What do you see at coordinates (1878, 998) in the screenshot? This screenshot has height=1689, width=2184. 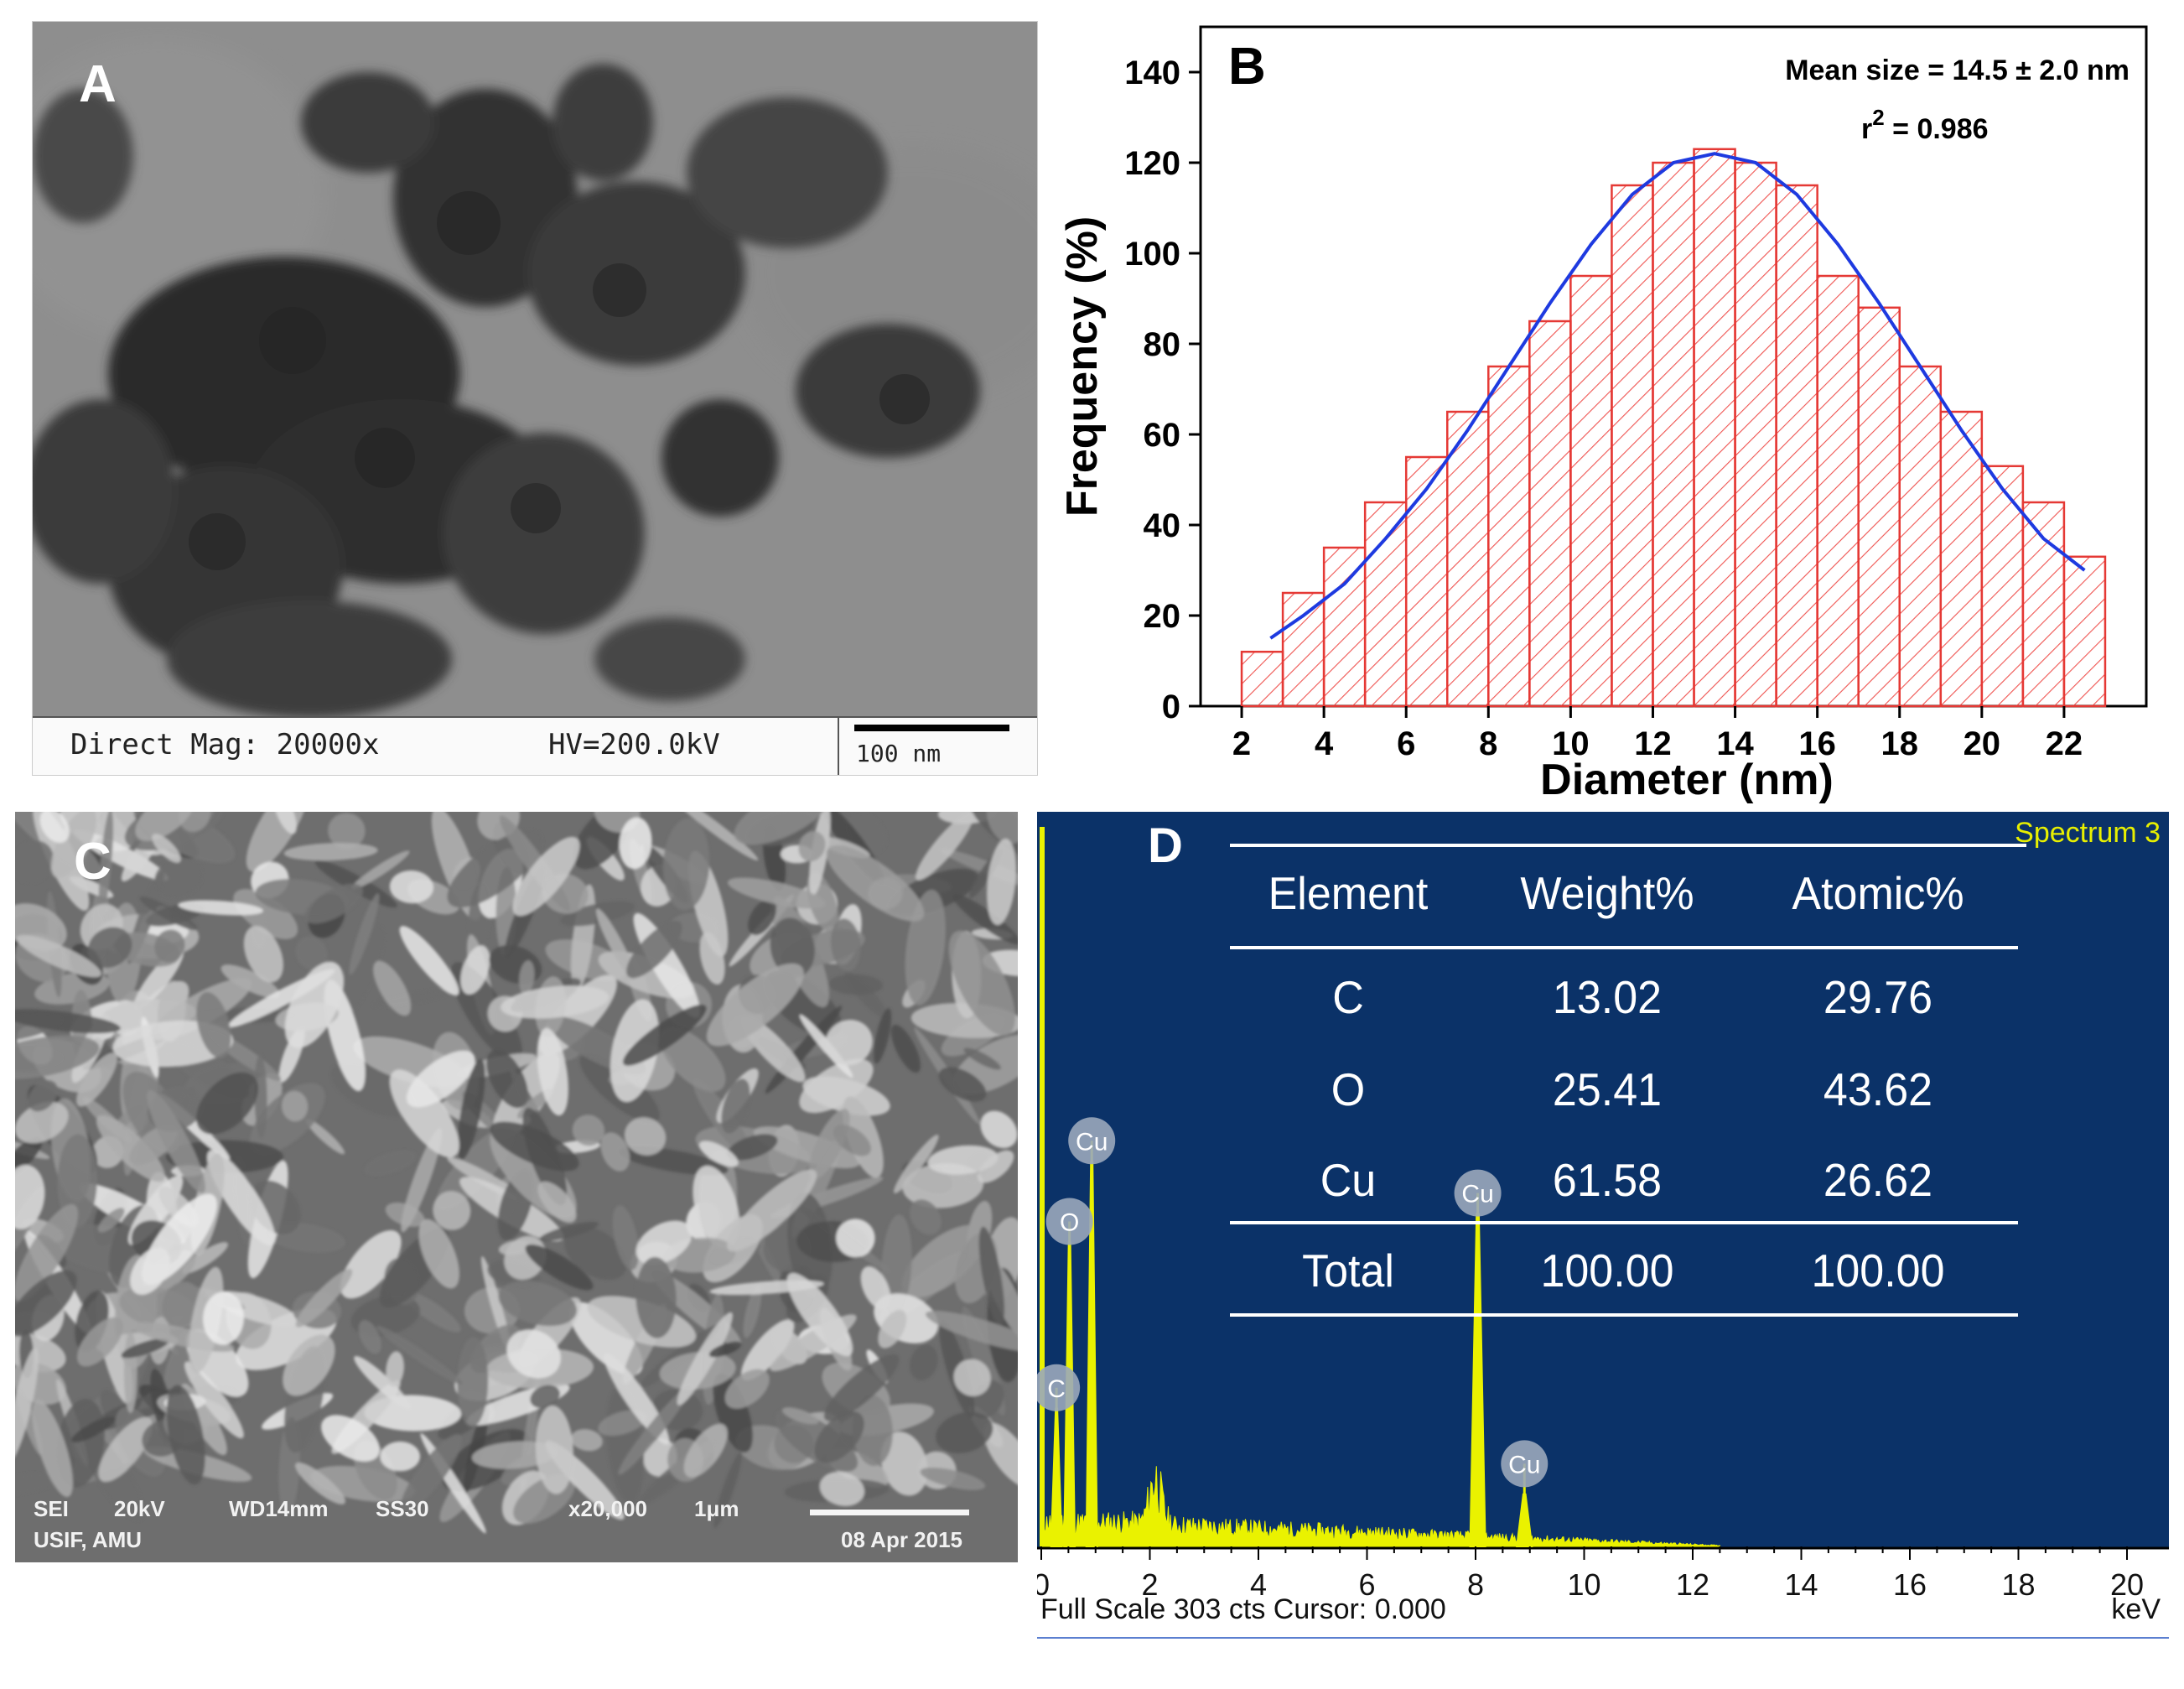 I see `table-cell-atomic: 29.76` at bounding box center [1878, 998].